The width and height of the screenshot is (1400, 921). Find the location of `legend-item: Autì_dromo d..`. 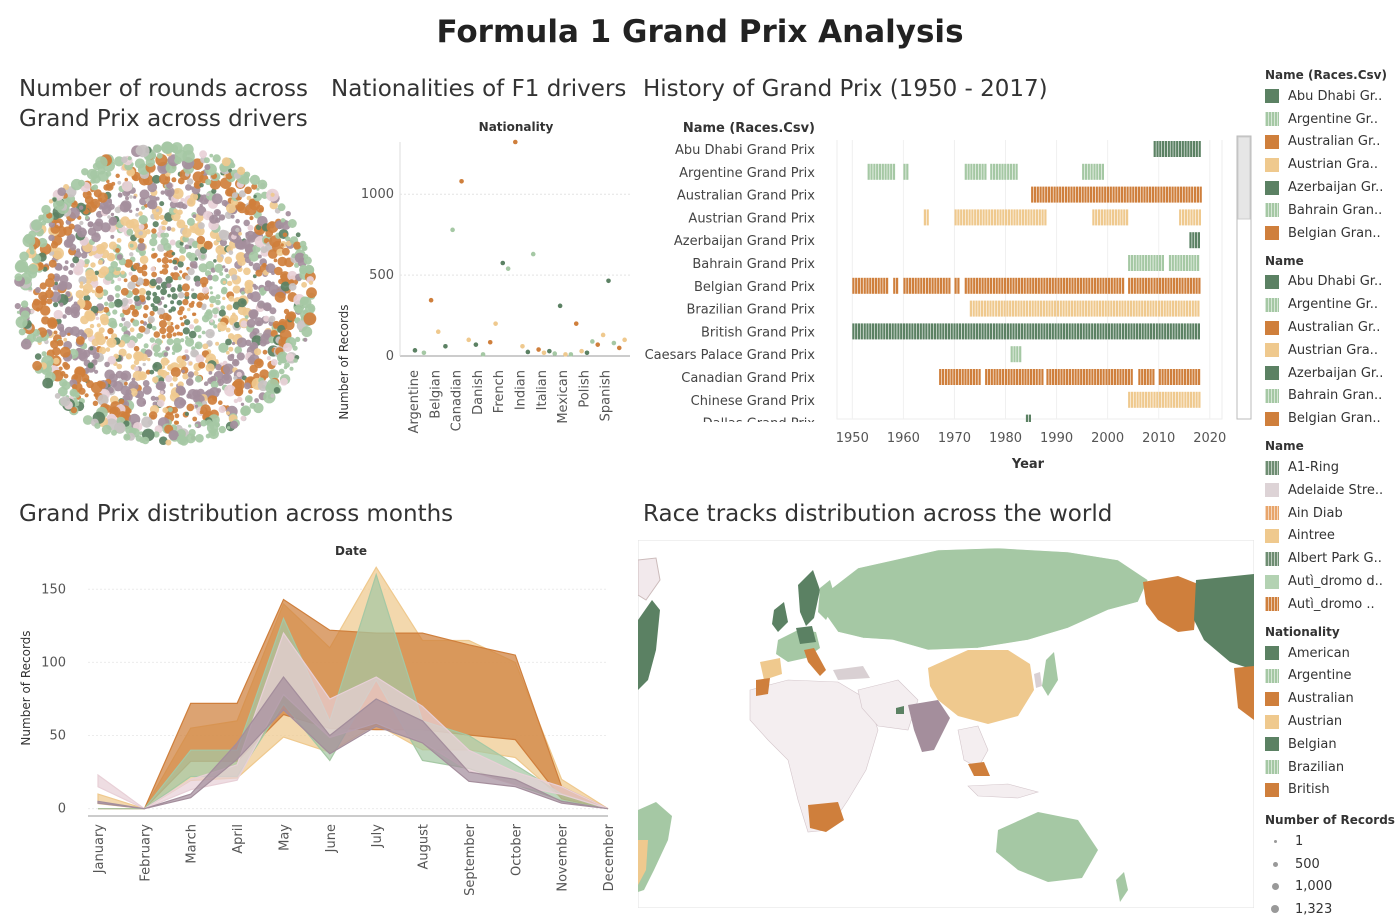

legend-item: Autì_dromo d.. is located at coordinates (1332, 581).